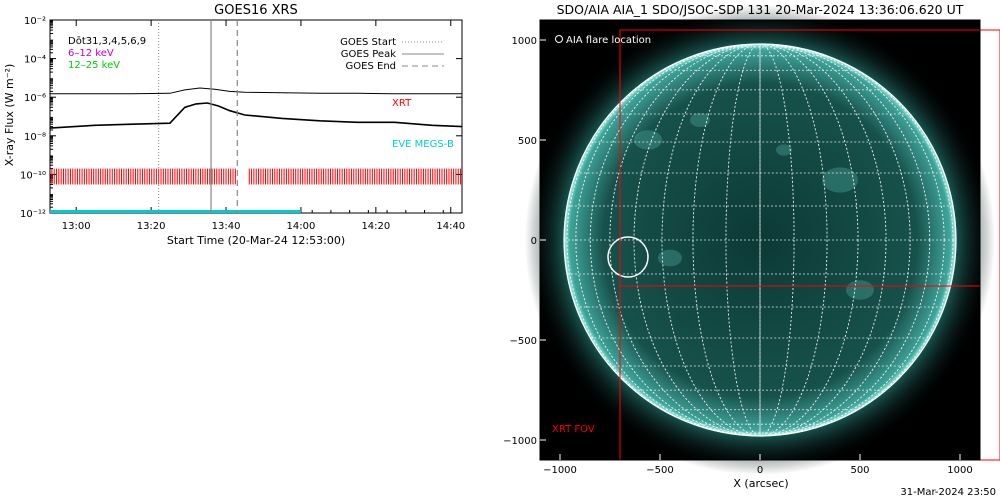  Describe the element at coordinates (450, 226) in the screenshot. I see `x-tick-label: 14:40` at that location.